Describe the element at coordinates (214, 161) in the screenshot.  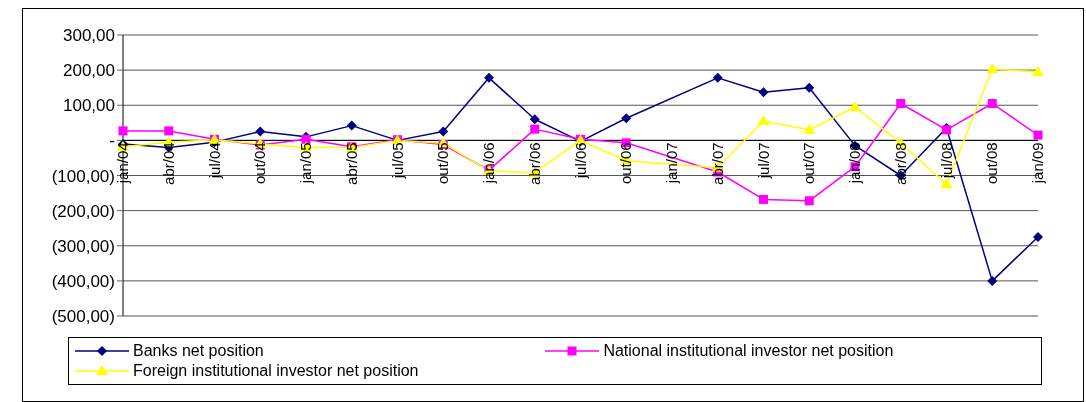
I see `x-tick-label: jul/04` at that location.